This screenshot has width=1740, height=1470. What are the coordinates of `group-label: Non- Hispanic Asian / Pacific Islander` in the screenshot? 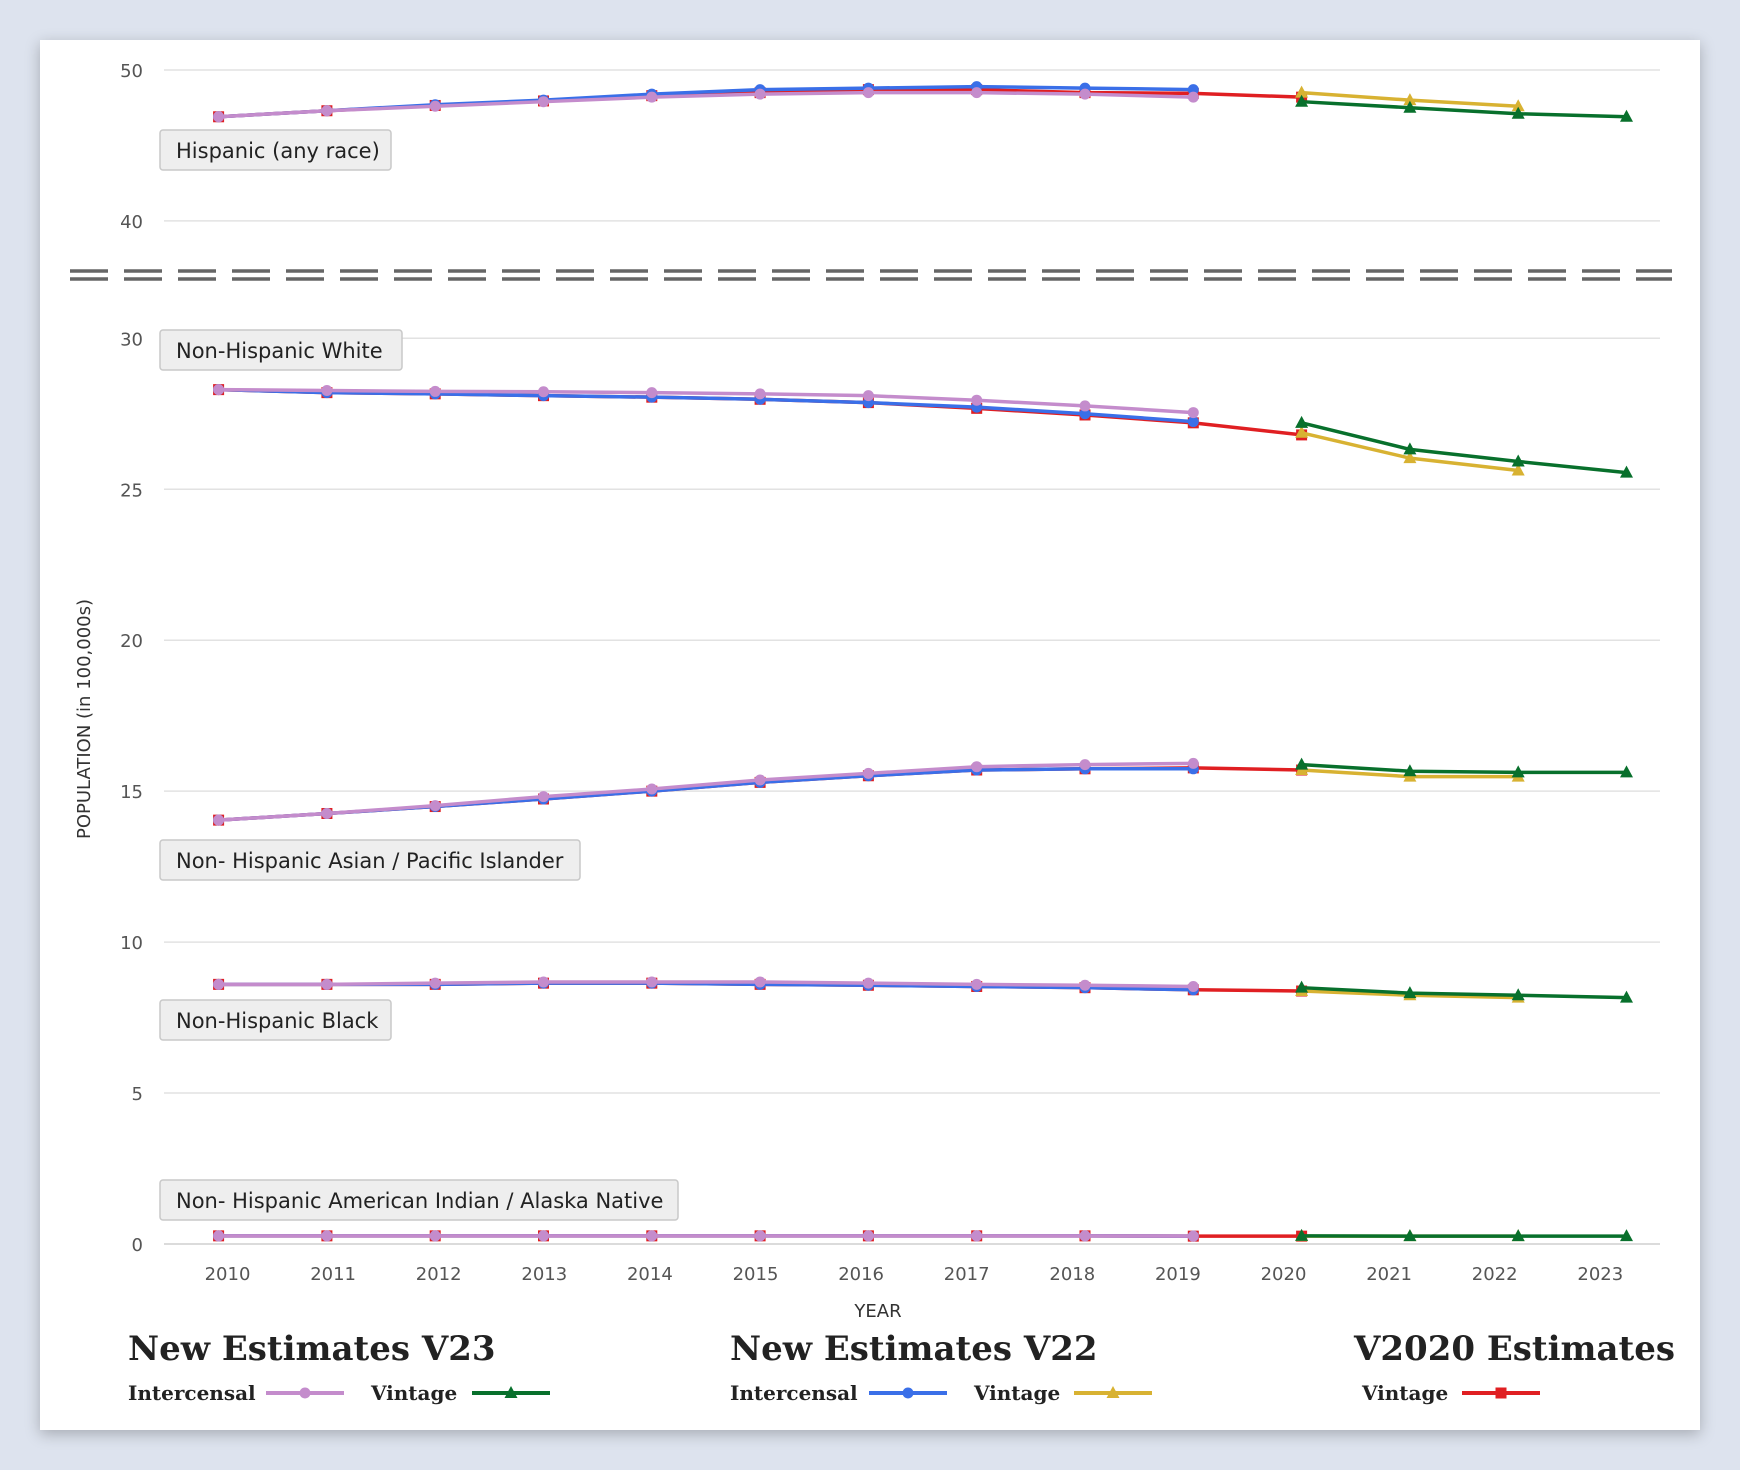 It's located at (370, 861).